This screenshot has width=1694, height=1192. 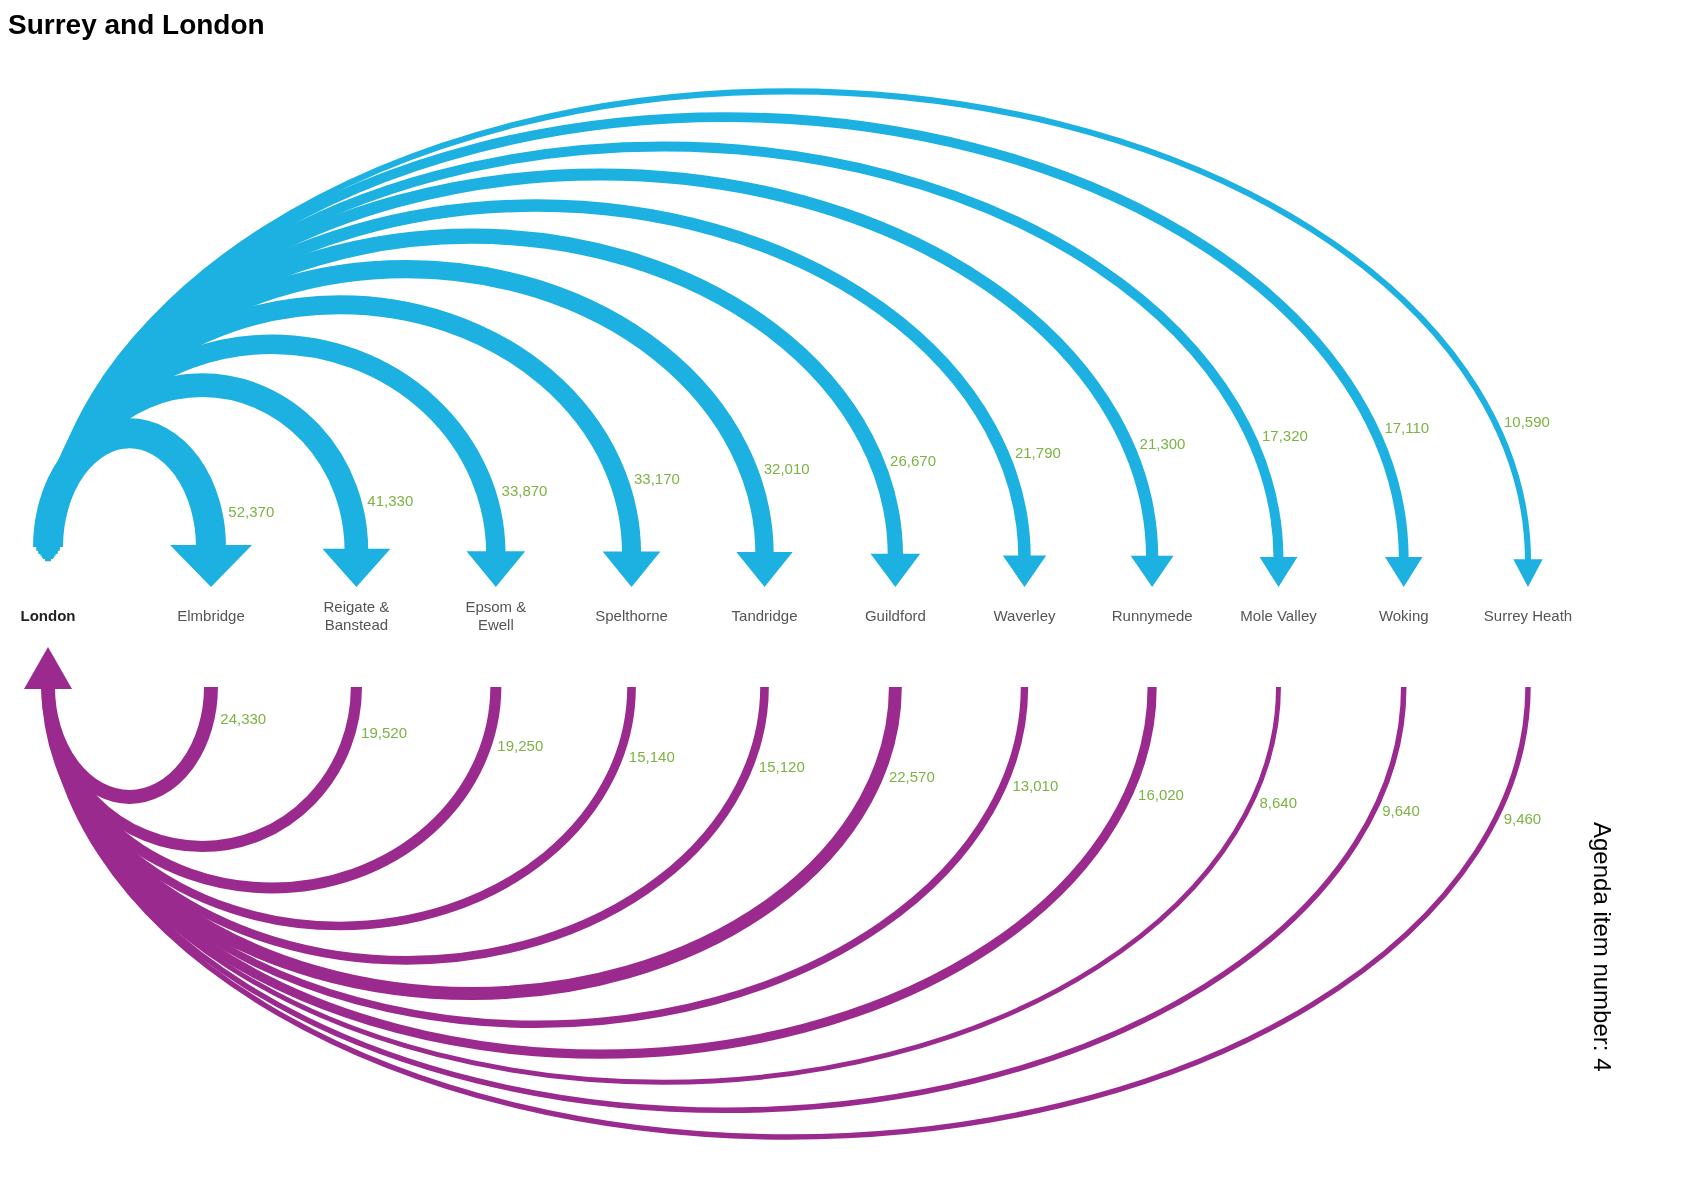 I want to click on data-label: 16,020, so click(x=1161, y=794).